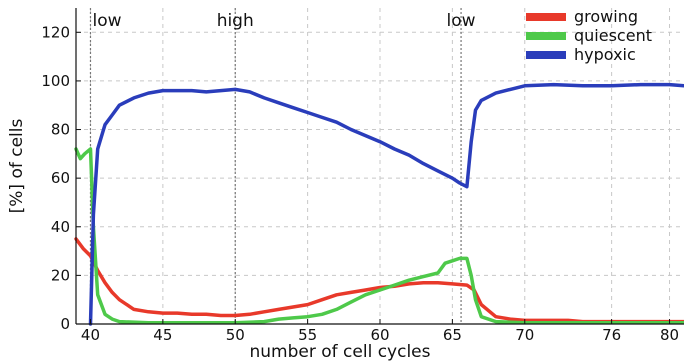  I want to click on x-tick-label: 45, so click(162, 335).